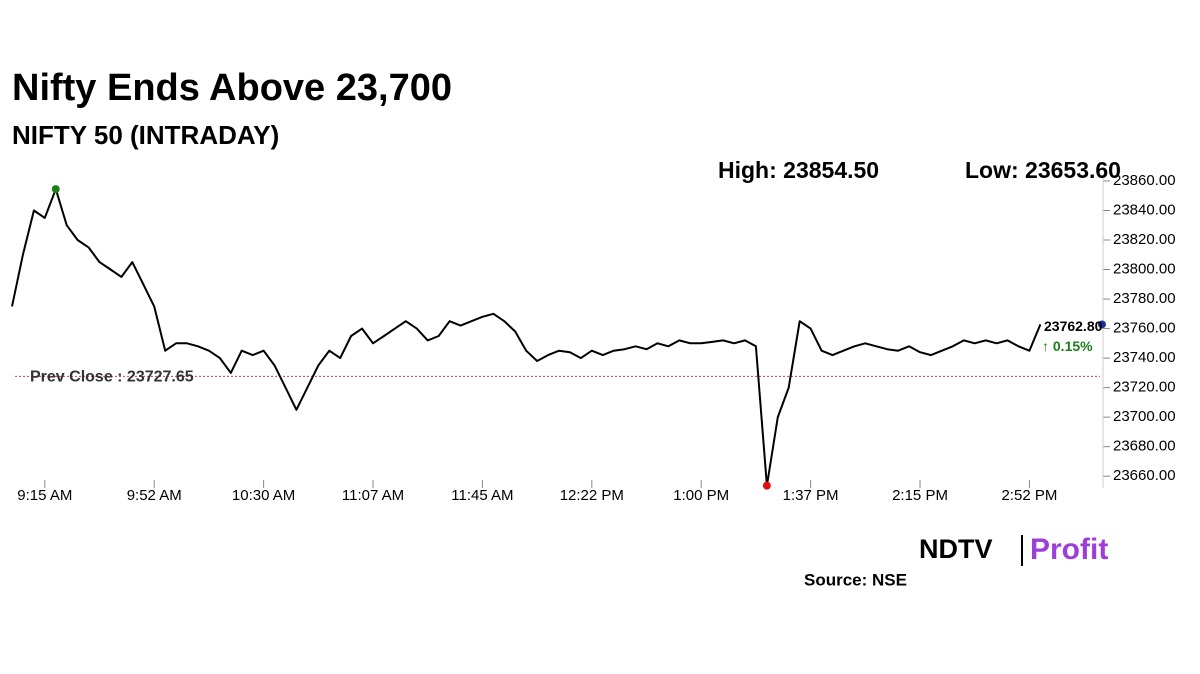  Describe the element at coordinates (112, 377) in the screenshot. I see `prev-close-label: Prev Close : 23727.65` at that location.